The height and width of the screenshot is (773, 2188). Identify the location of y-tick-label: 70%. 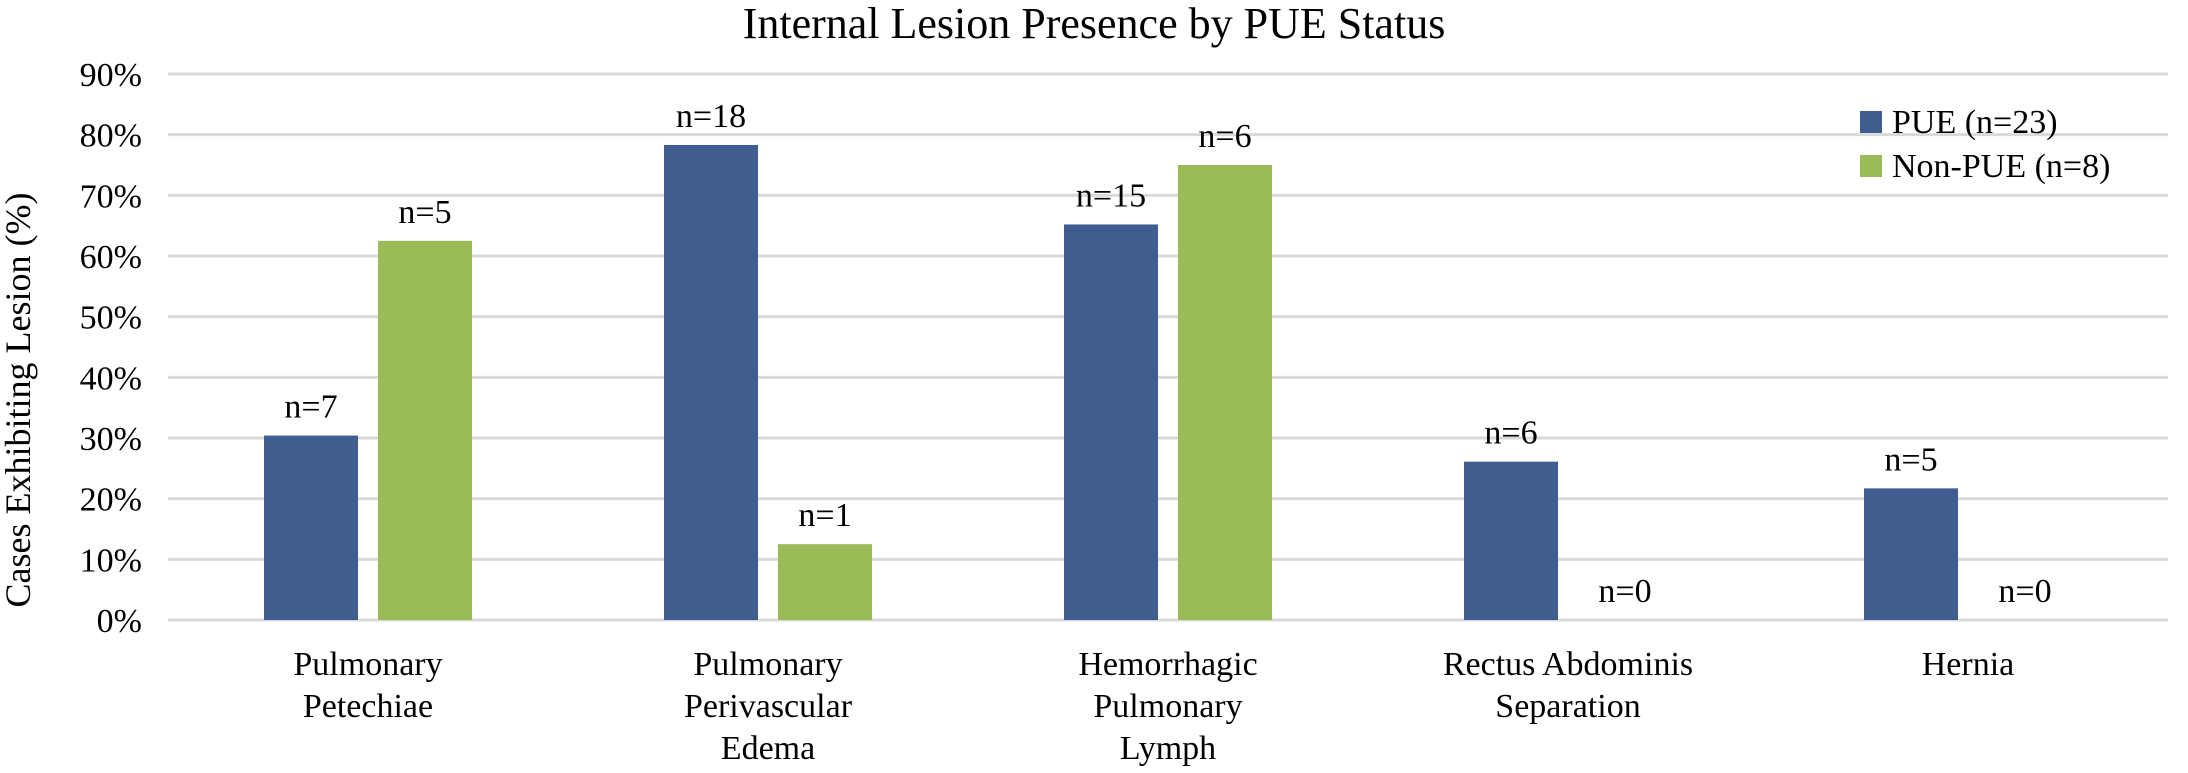
(111, 196).